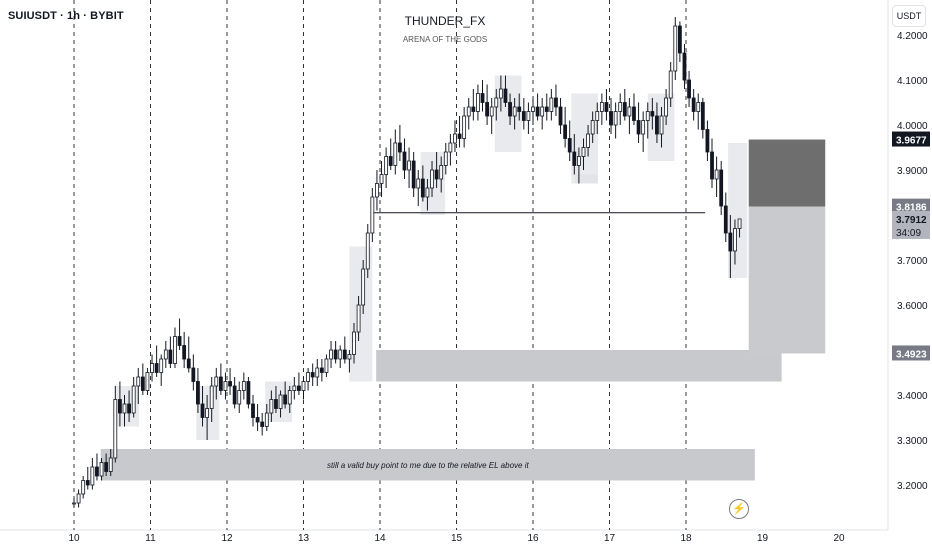  Describe the element at coordinates (304, 538) in the screenshot. I see `x-tick-label: 13` at that location.